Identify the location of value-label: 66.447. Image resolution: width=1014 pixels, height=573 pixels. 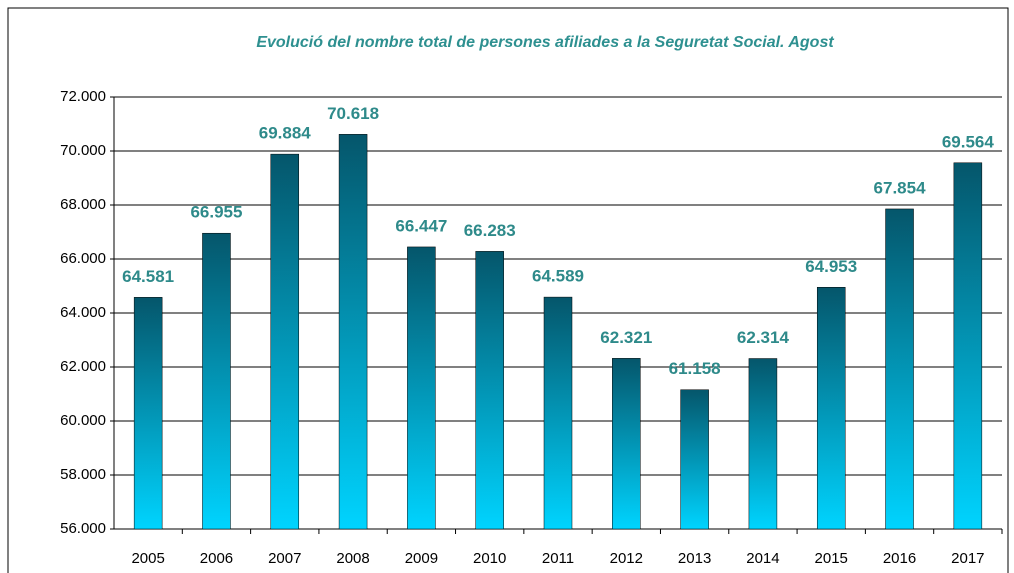
(421, 225).